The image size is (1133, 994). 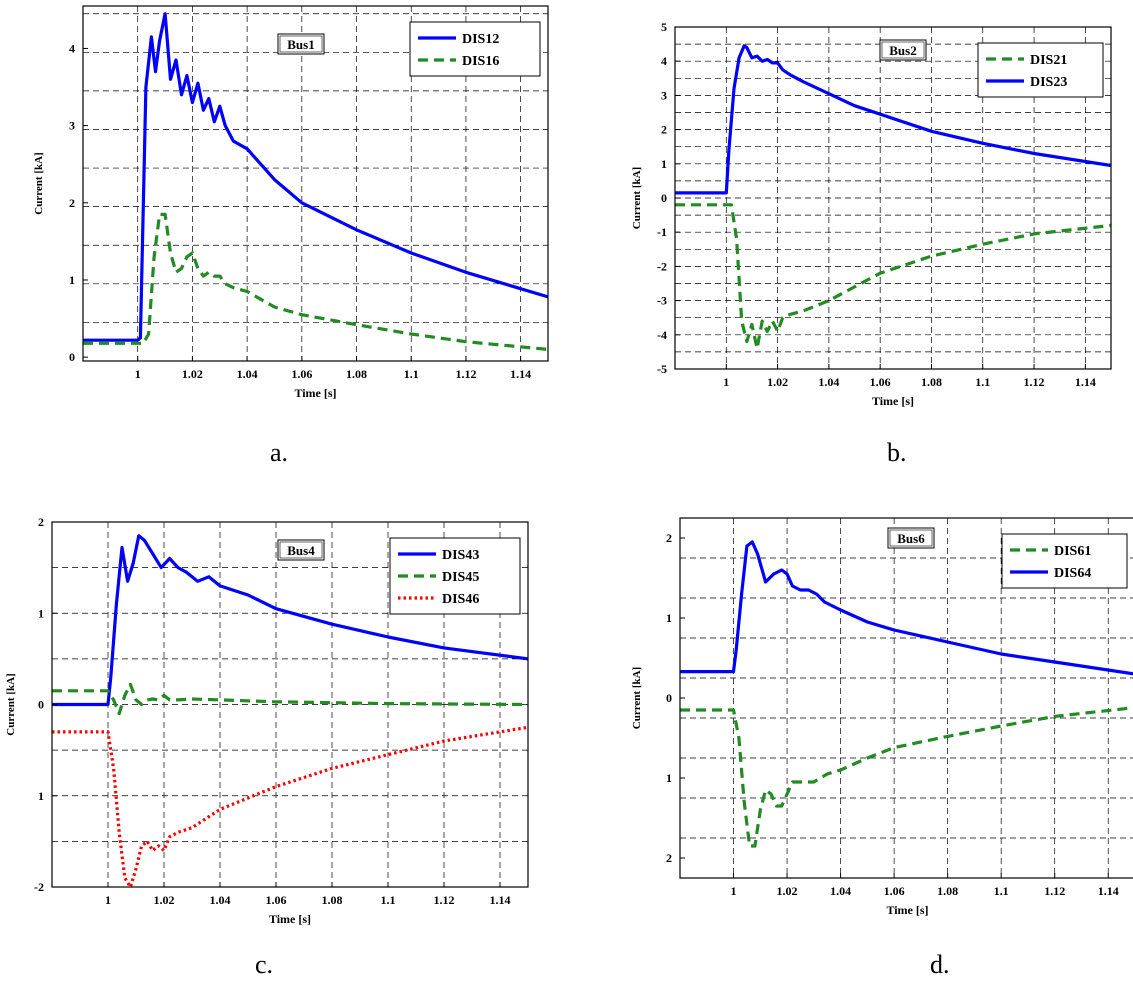 What do you see at coordinates (1072, 573) in the screenshot?
I see `legend-label-dis64: DIS64` at bounding box center [1072, 573].